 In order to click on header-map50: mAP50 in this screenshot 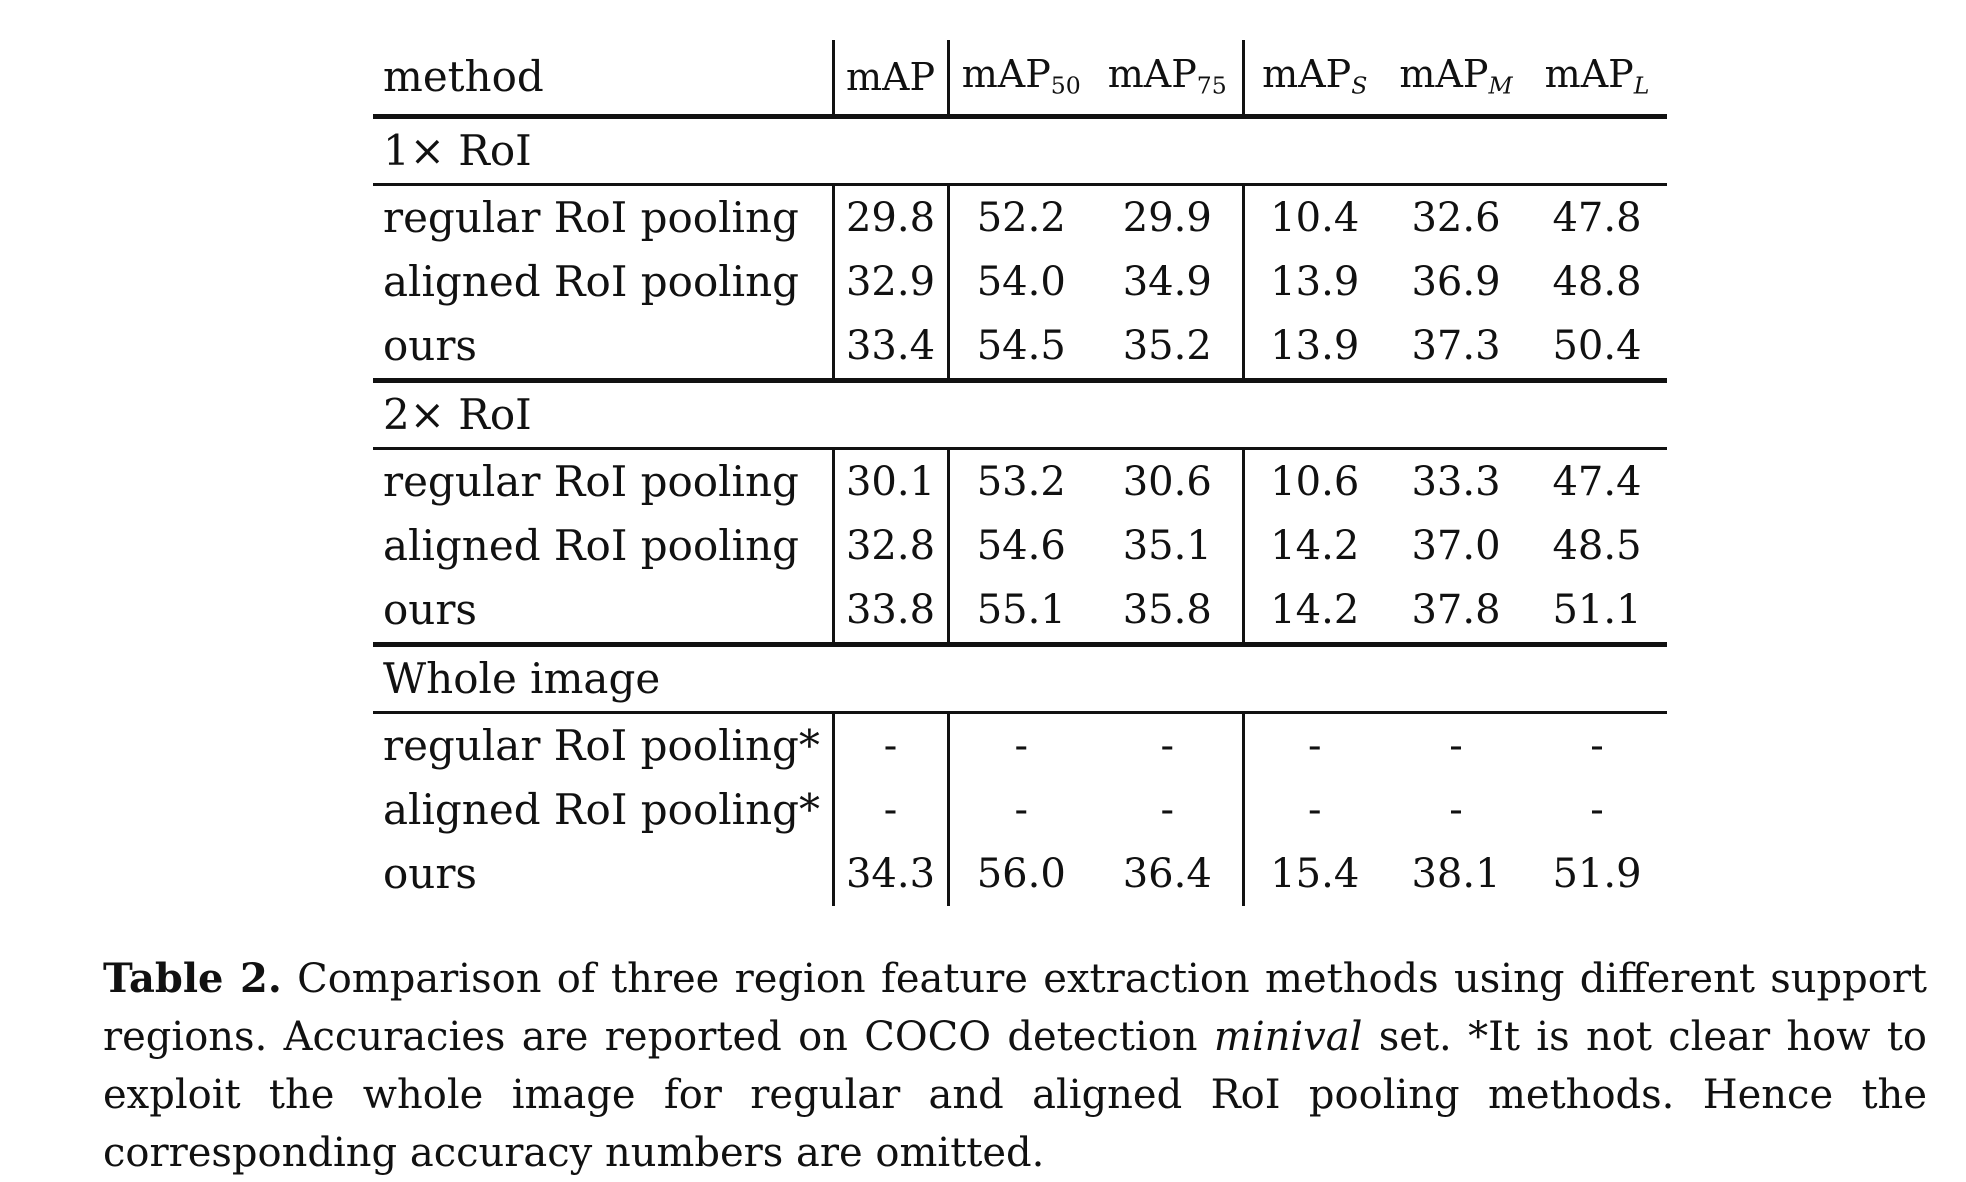, I will do `click(1020, 79)`.